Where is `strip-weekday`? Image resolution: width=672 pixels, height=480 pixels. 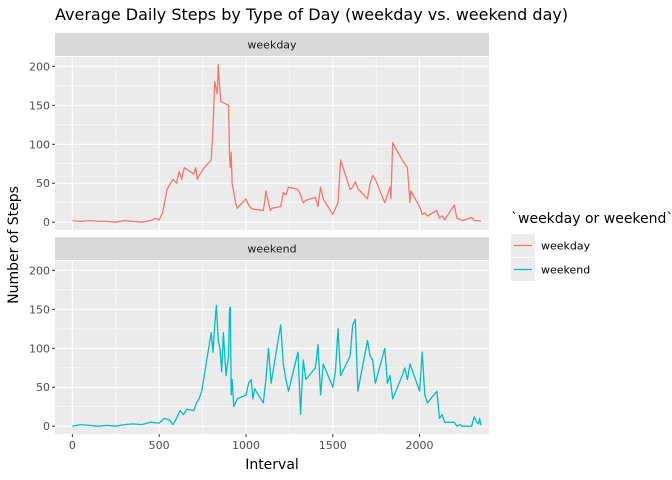 strip-weekday is located at coordinates (272, 44).